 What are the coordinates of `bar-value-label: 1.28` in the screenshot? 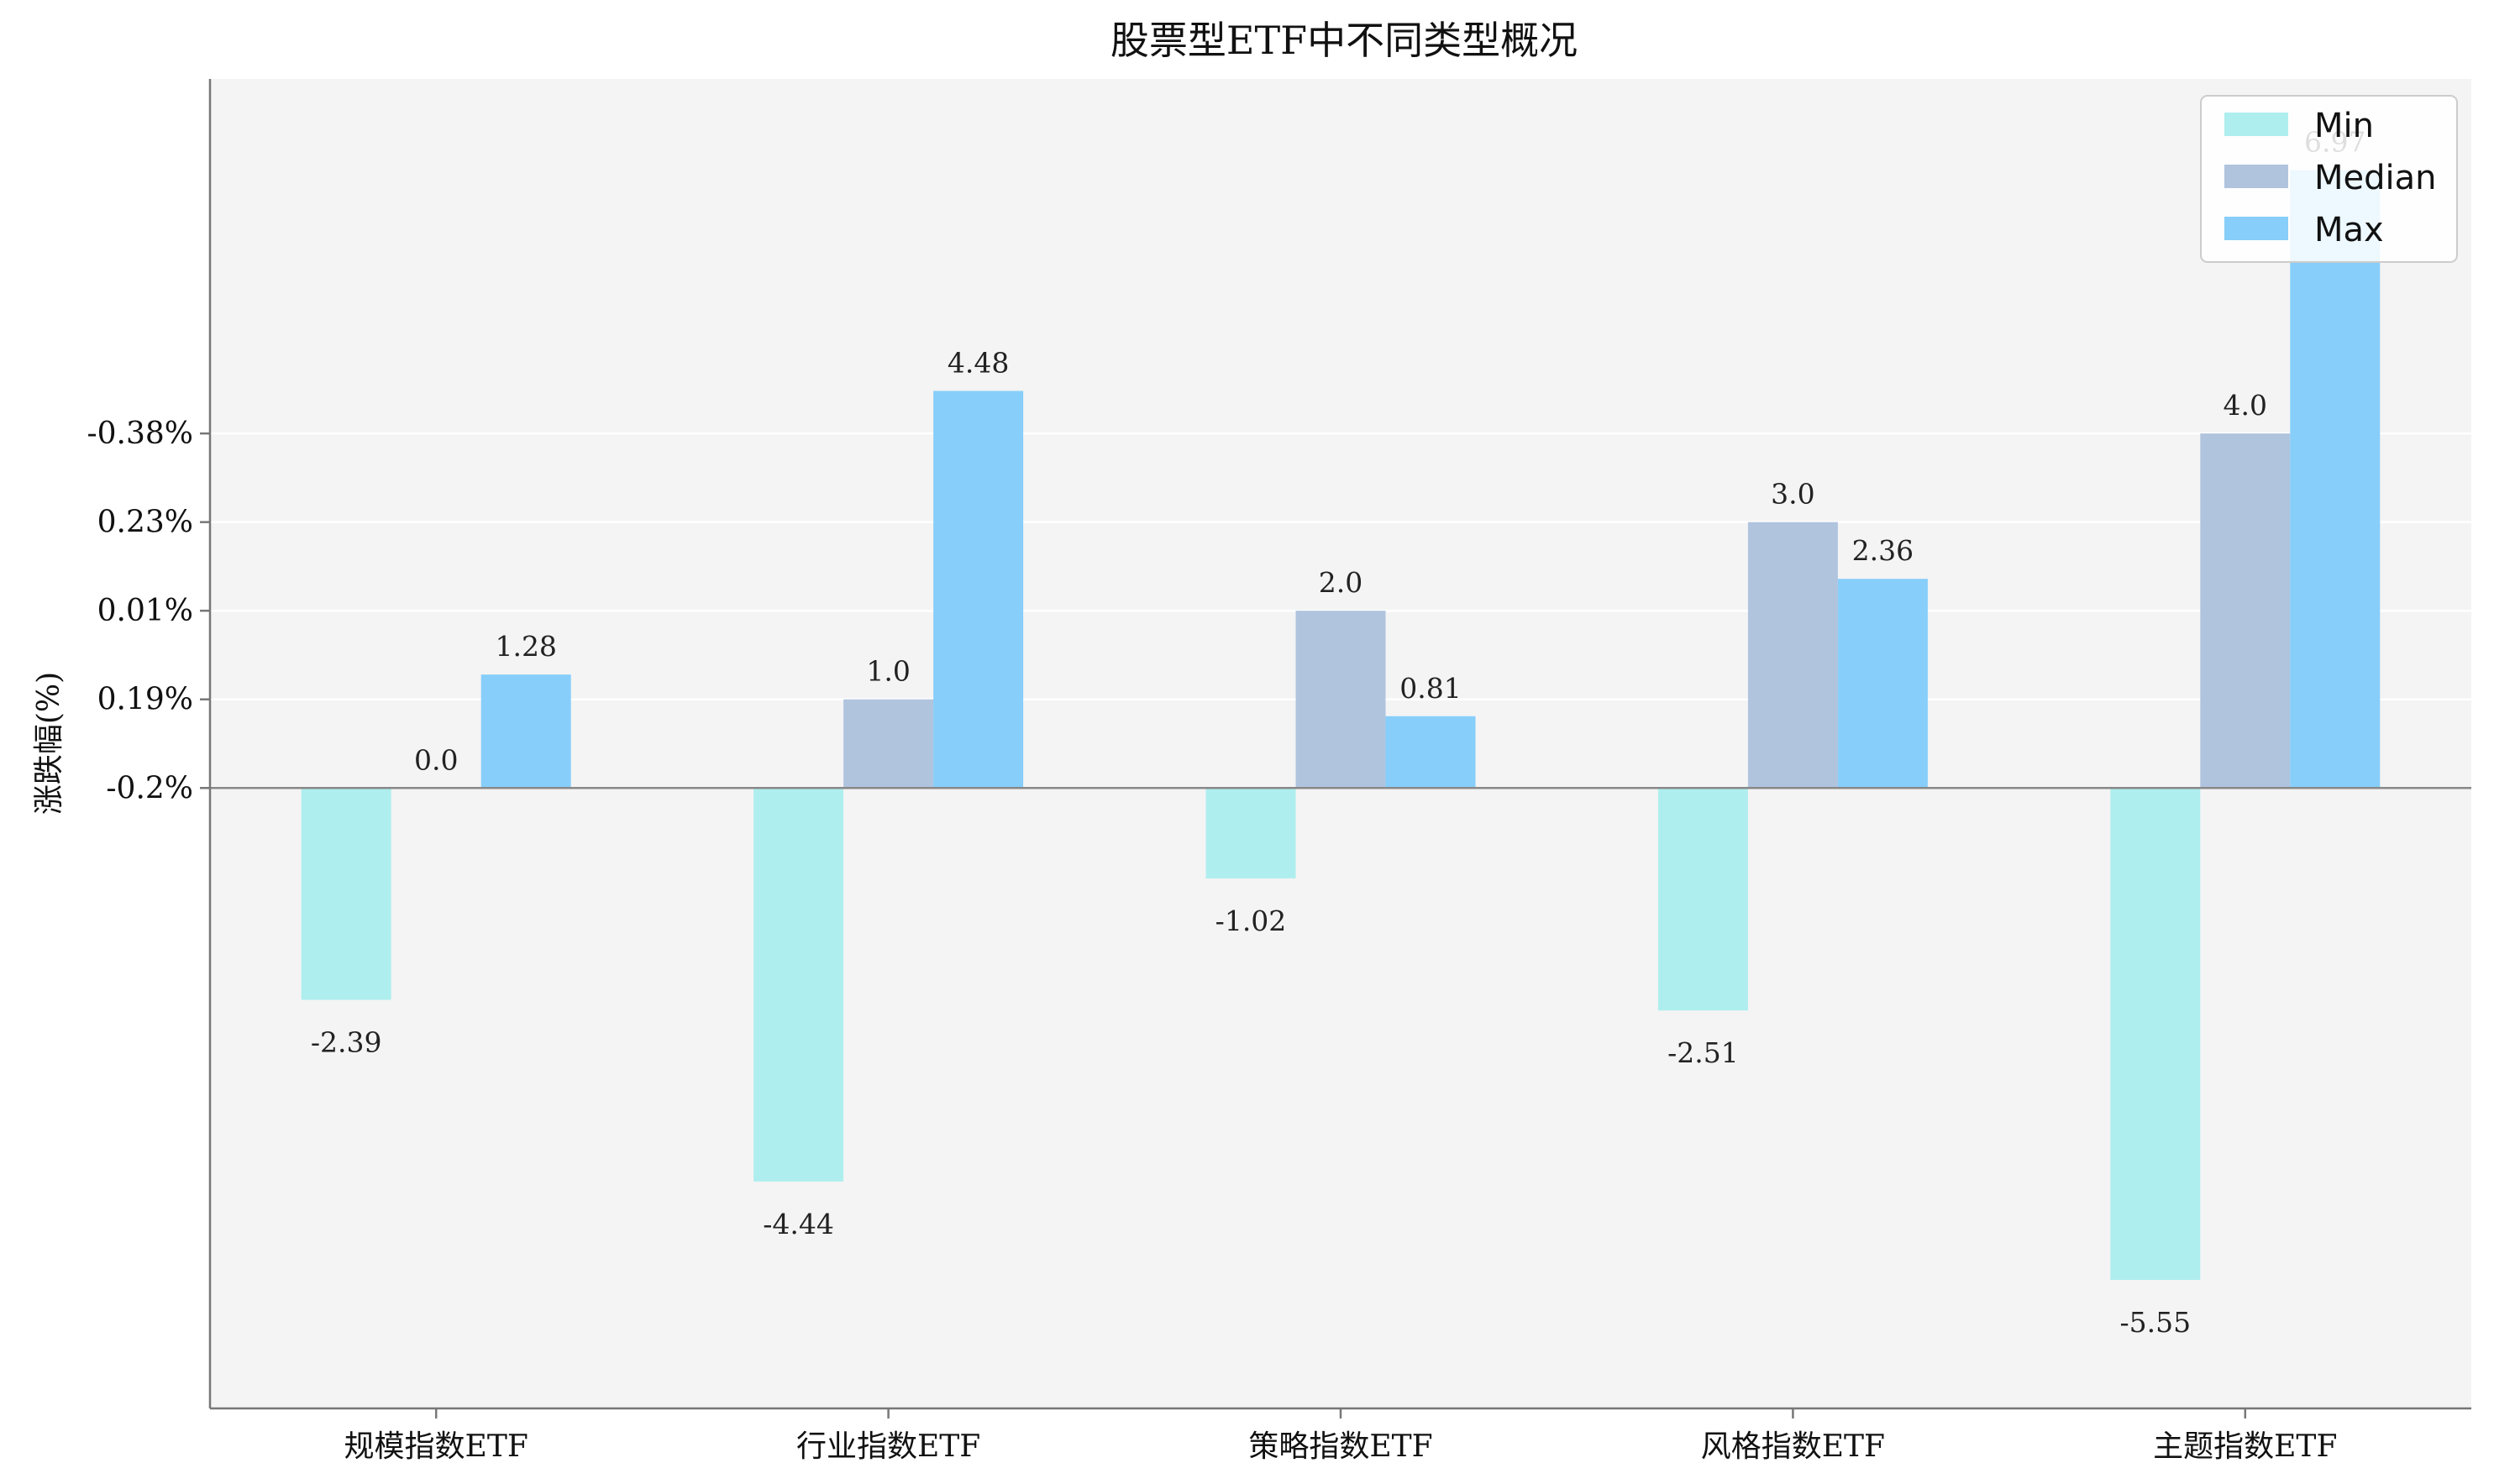 It's located at (525, 647).